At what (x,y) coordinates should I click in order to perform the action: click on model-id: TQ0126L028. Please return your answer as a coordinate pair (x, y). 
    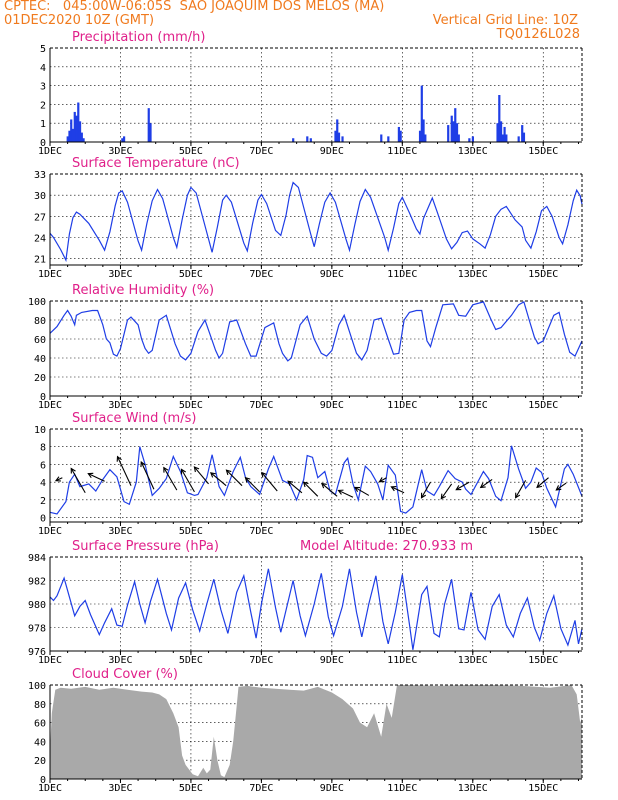
    Looking at the image, I should click on (538, 34).